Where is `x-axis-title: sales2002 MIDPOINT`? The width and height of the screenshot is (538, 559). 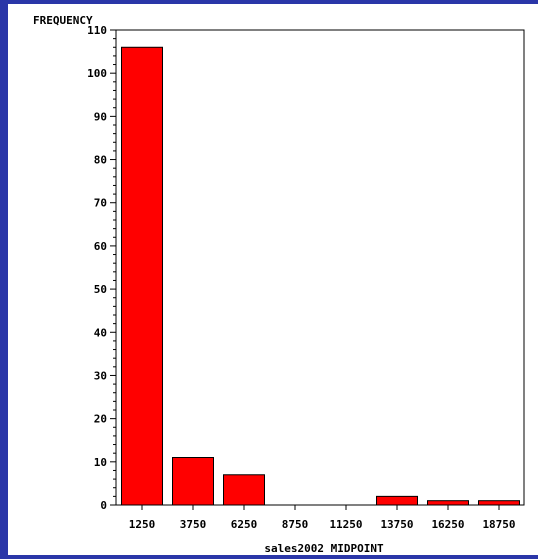 x-axis-title: sales2002 MIDPOINT is located at coordinates (324, 548).